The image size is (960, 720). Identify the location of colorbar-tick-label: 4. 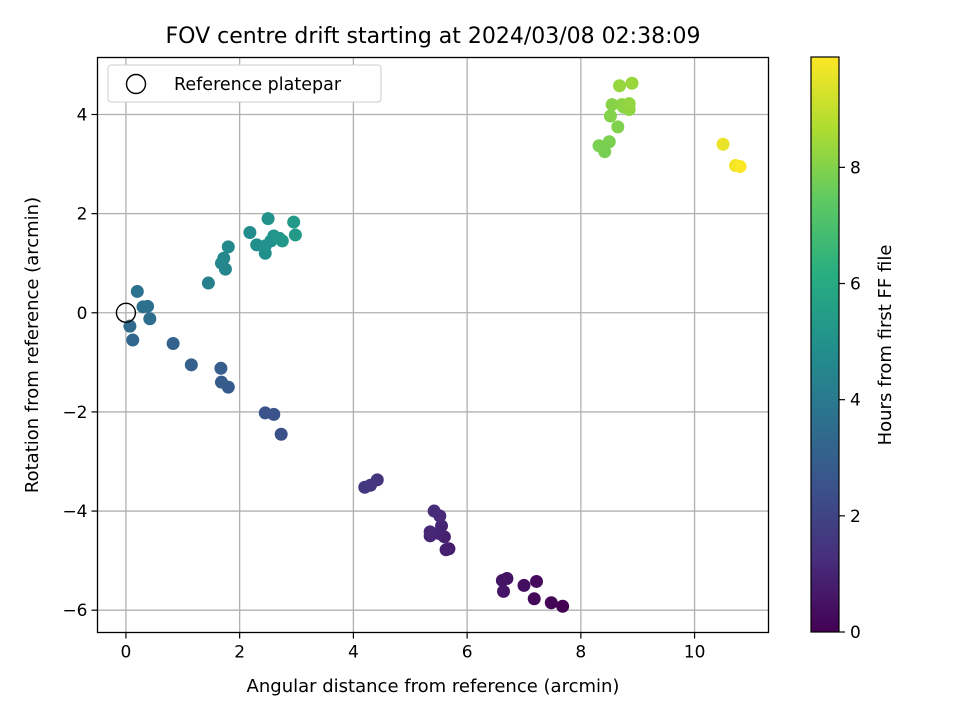
(855, 401).